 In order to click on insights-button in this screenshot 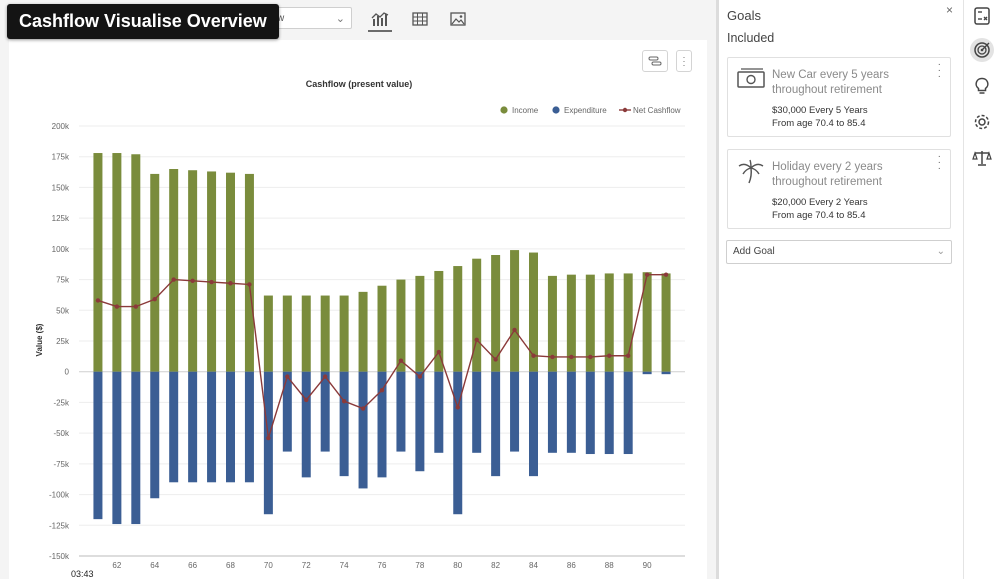, I will do `click(982, 86)`.